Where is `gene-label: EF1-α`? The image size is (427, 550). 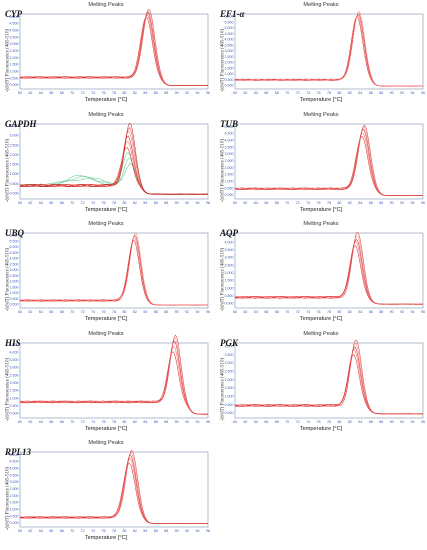 gene-label: EF1-α is located at coordinates (232, 14).